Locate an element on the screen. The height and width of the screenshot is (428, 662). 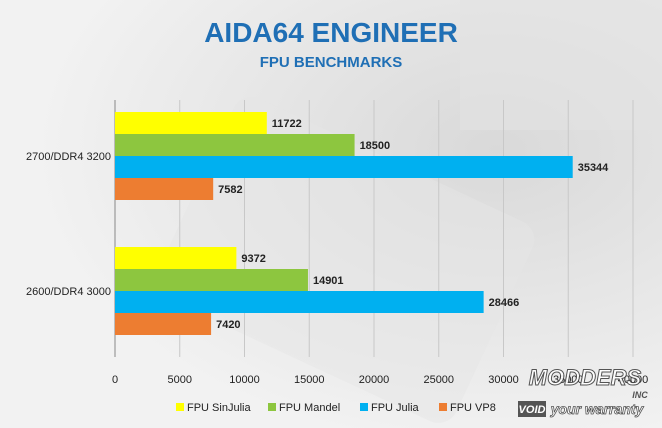
x-tick-label: 25000 is located at coordinates (438, 380).